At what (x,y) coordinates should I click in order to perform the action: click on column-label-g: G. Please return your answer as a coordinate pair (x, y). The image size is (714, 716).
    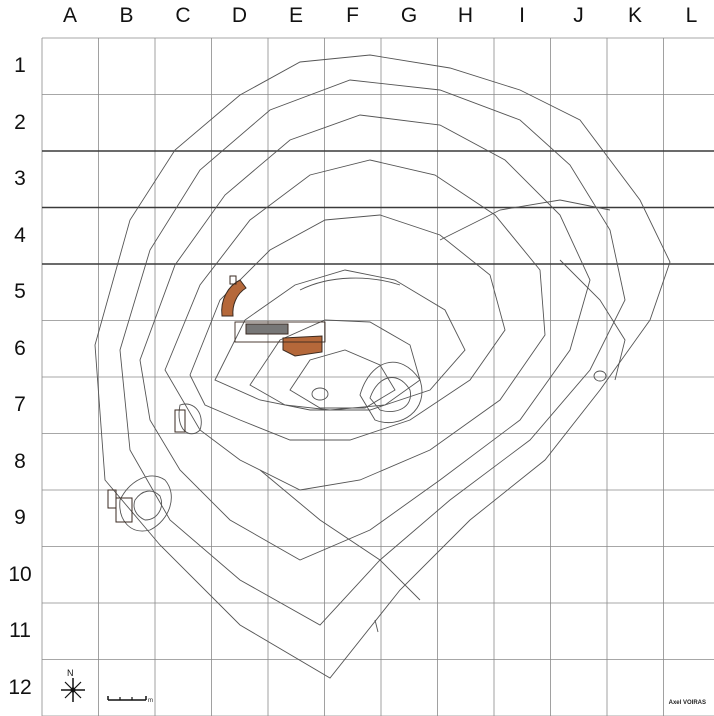
    Looking at the image, I should click on (409, 15).